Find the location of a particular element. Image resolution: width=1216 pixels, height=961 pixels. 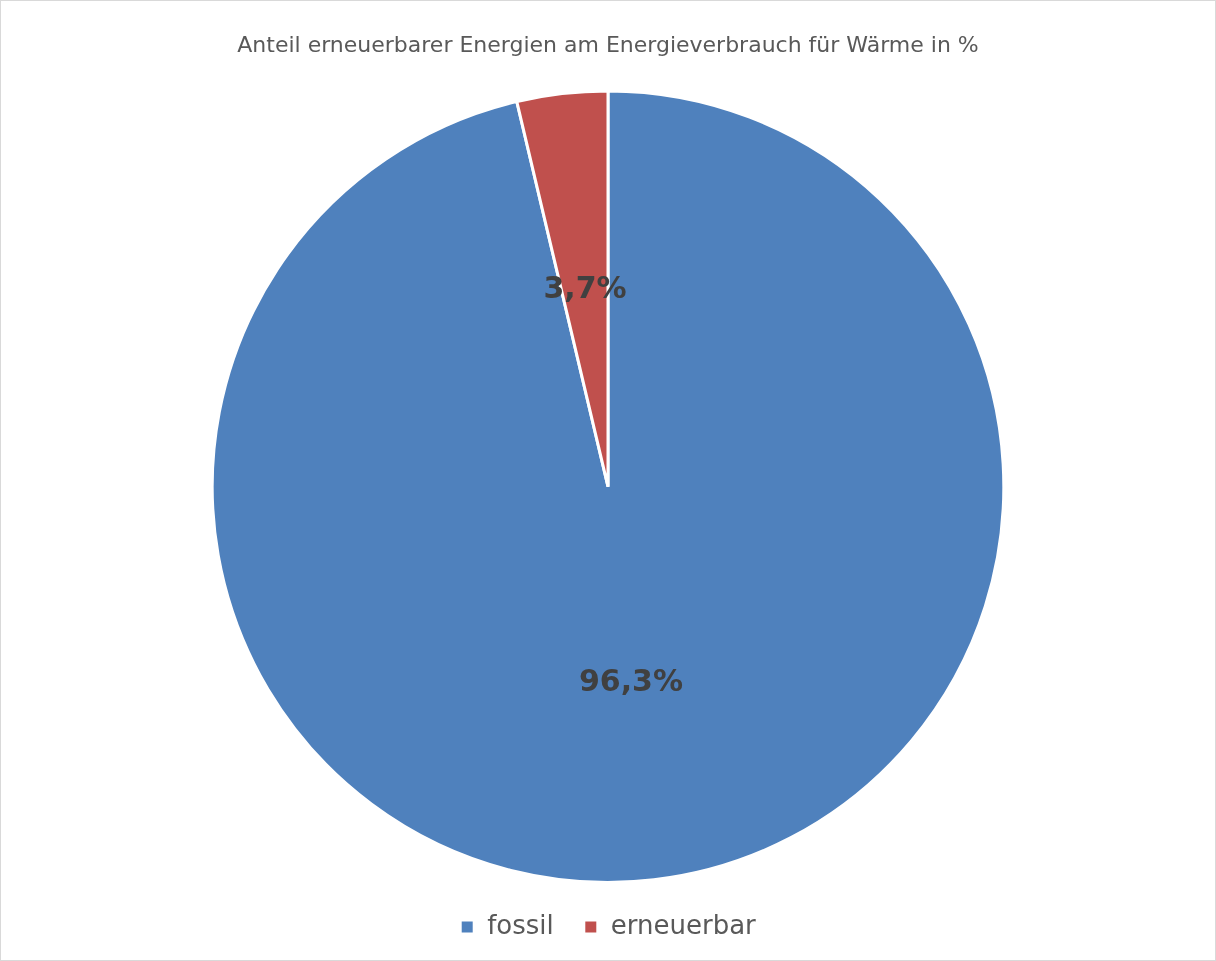

chart-title: Anteil erneuerbarer Energien am Energieverbrauch für Wärme in % is located at coordinates (608, 44).